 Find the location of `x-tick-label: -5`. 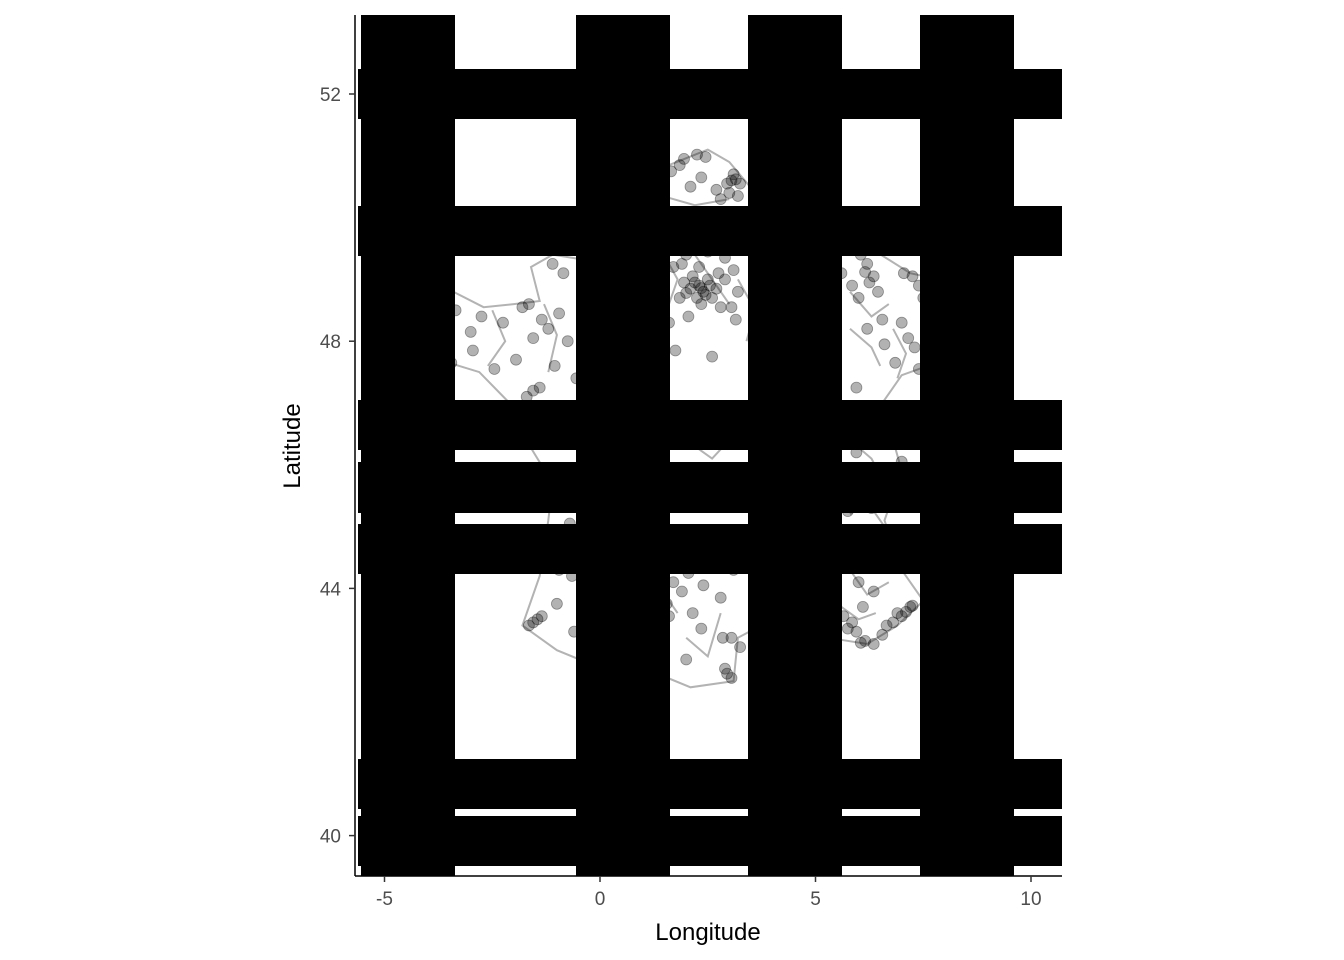

x-tick-label: -5 is located at coordinates (384, 899).